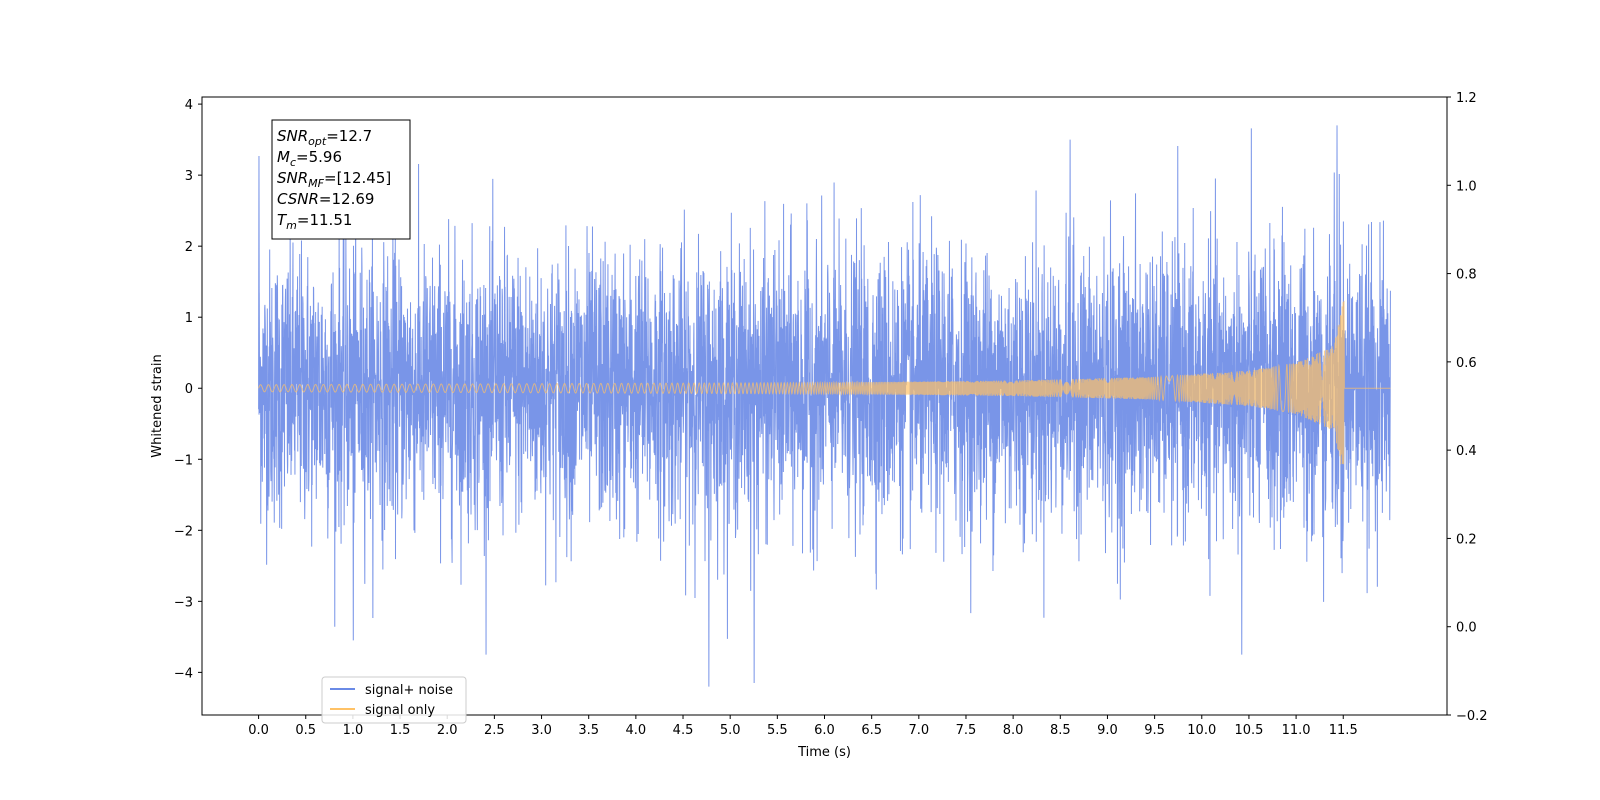 Image resolution: width=1600 pixels, height=800 pixels. I want to click on x-tick-label: 2.5, so click(494, 730).